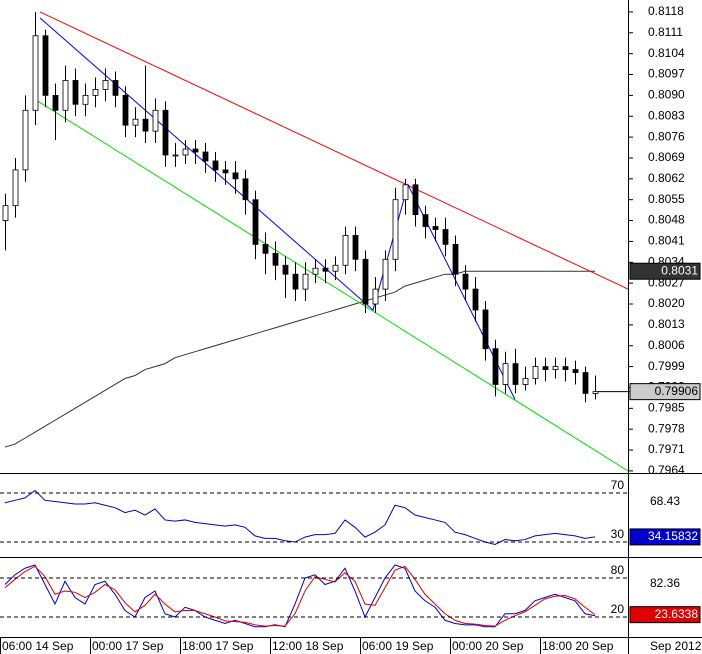 The height and width of the screenshot is (654, 702). What do you see at coordinates (665, 501) in the screenshot?
I see `annotation: 68.43` at bounding box center [665, 501].